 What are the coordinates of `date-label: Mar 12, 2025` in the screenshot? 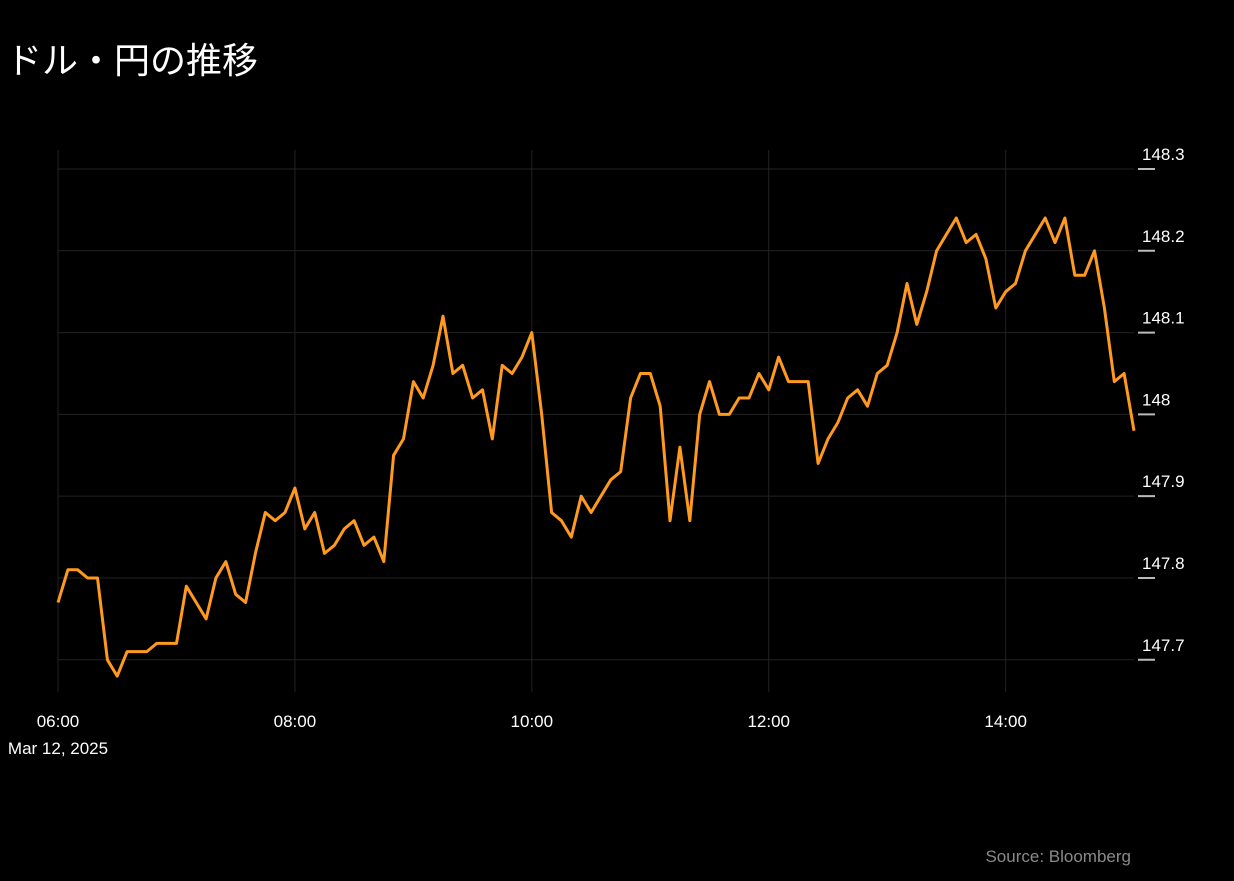 It's located at (58, 748).